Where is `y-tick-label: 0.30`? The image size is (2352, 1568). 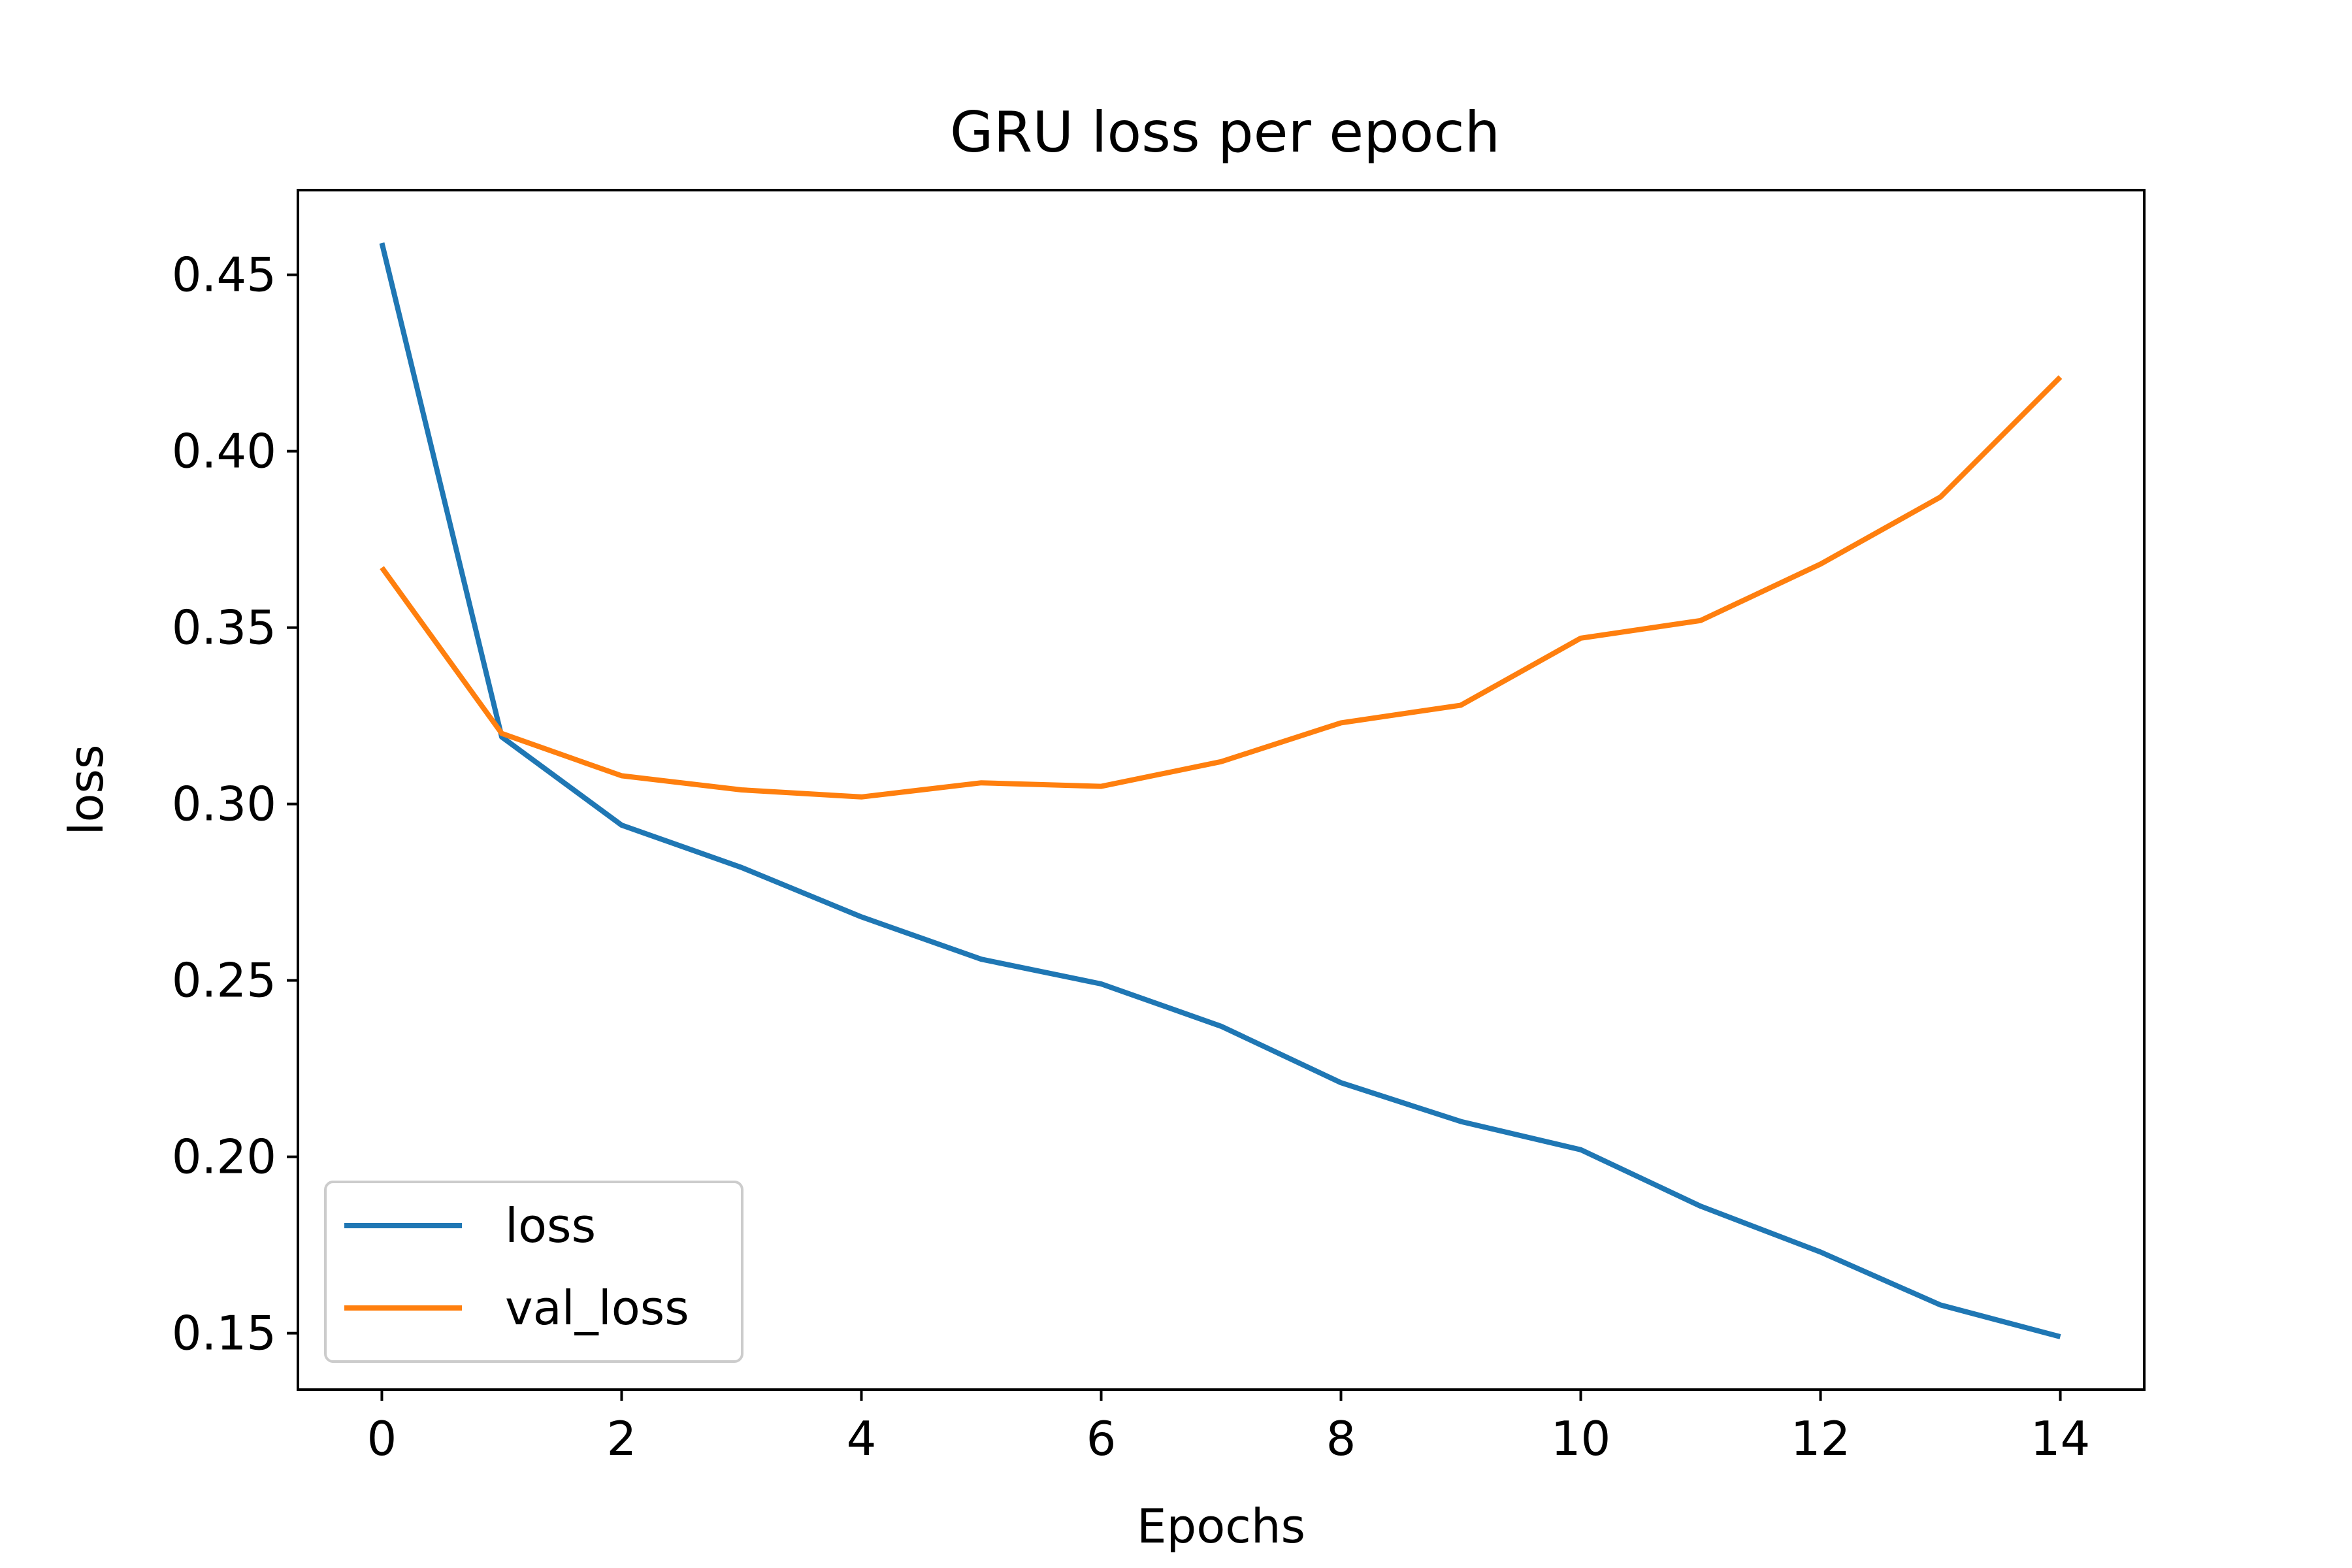 y-tick-label: 0.30 is located at coordinates (224, 804).